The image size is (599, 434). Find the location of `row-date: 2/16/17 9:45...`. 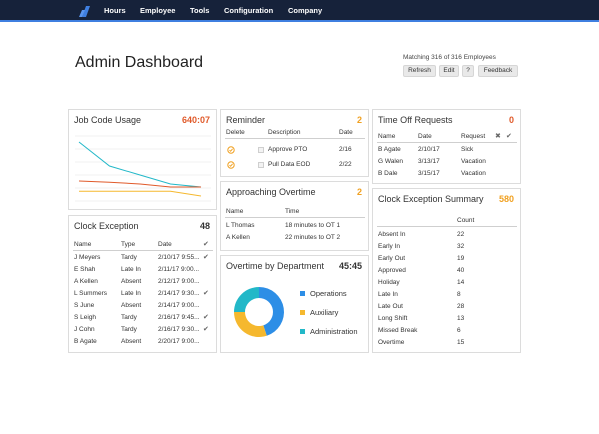

row-date: 2/16/17 9:45... is located at coordinates (179, 317).